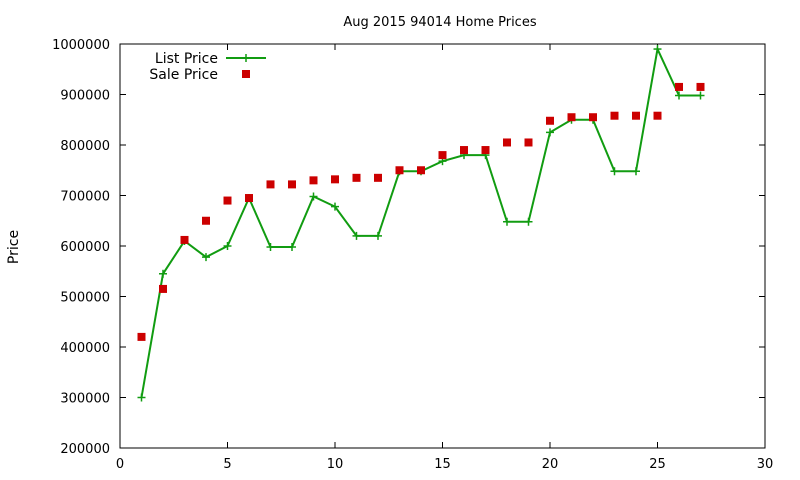 The height and width of the screenshot is (480, 800). What do you see at coordinates (765, 464) in the screenshot?
I see `x-tick-label: 30` at bounding box center [765, 464].